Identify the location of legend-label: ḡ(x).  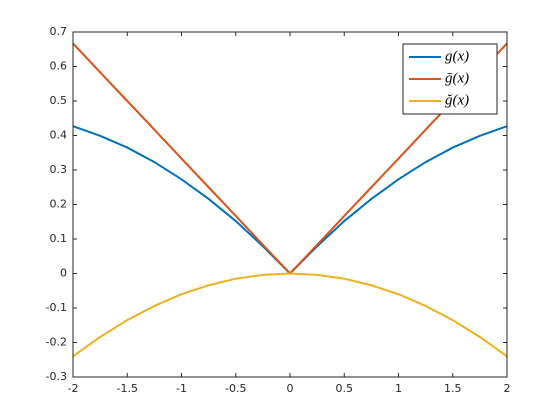
(457, 78).